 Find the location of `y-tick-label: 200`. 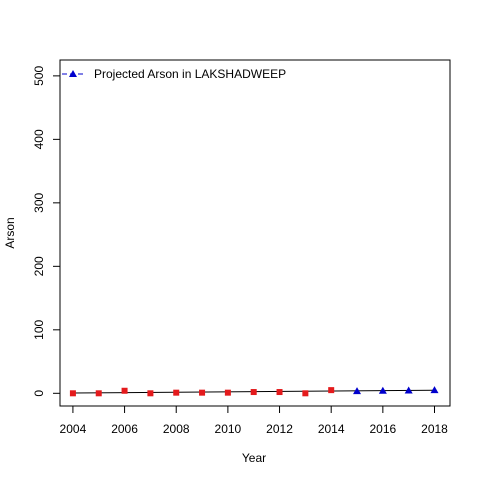

y-tick-label: 200 is located at coordinates (39, 266).